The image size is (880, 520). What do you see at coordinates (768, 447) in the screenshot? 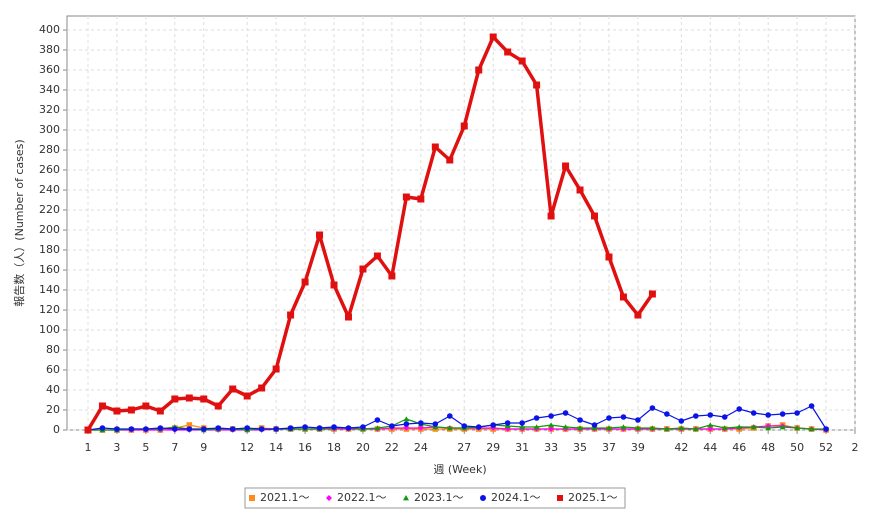
I see `x-tick-label: 48` at bounding box center [768, 447].